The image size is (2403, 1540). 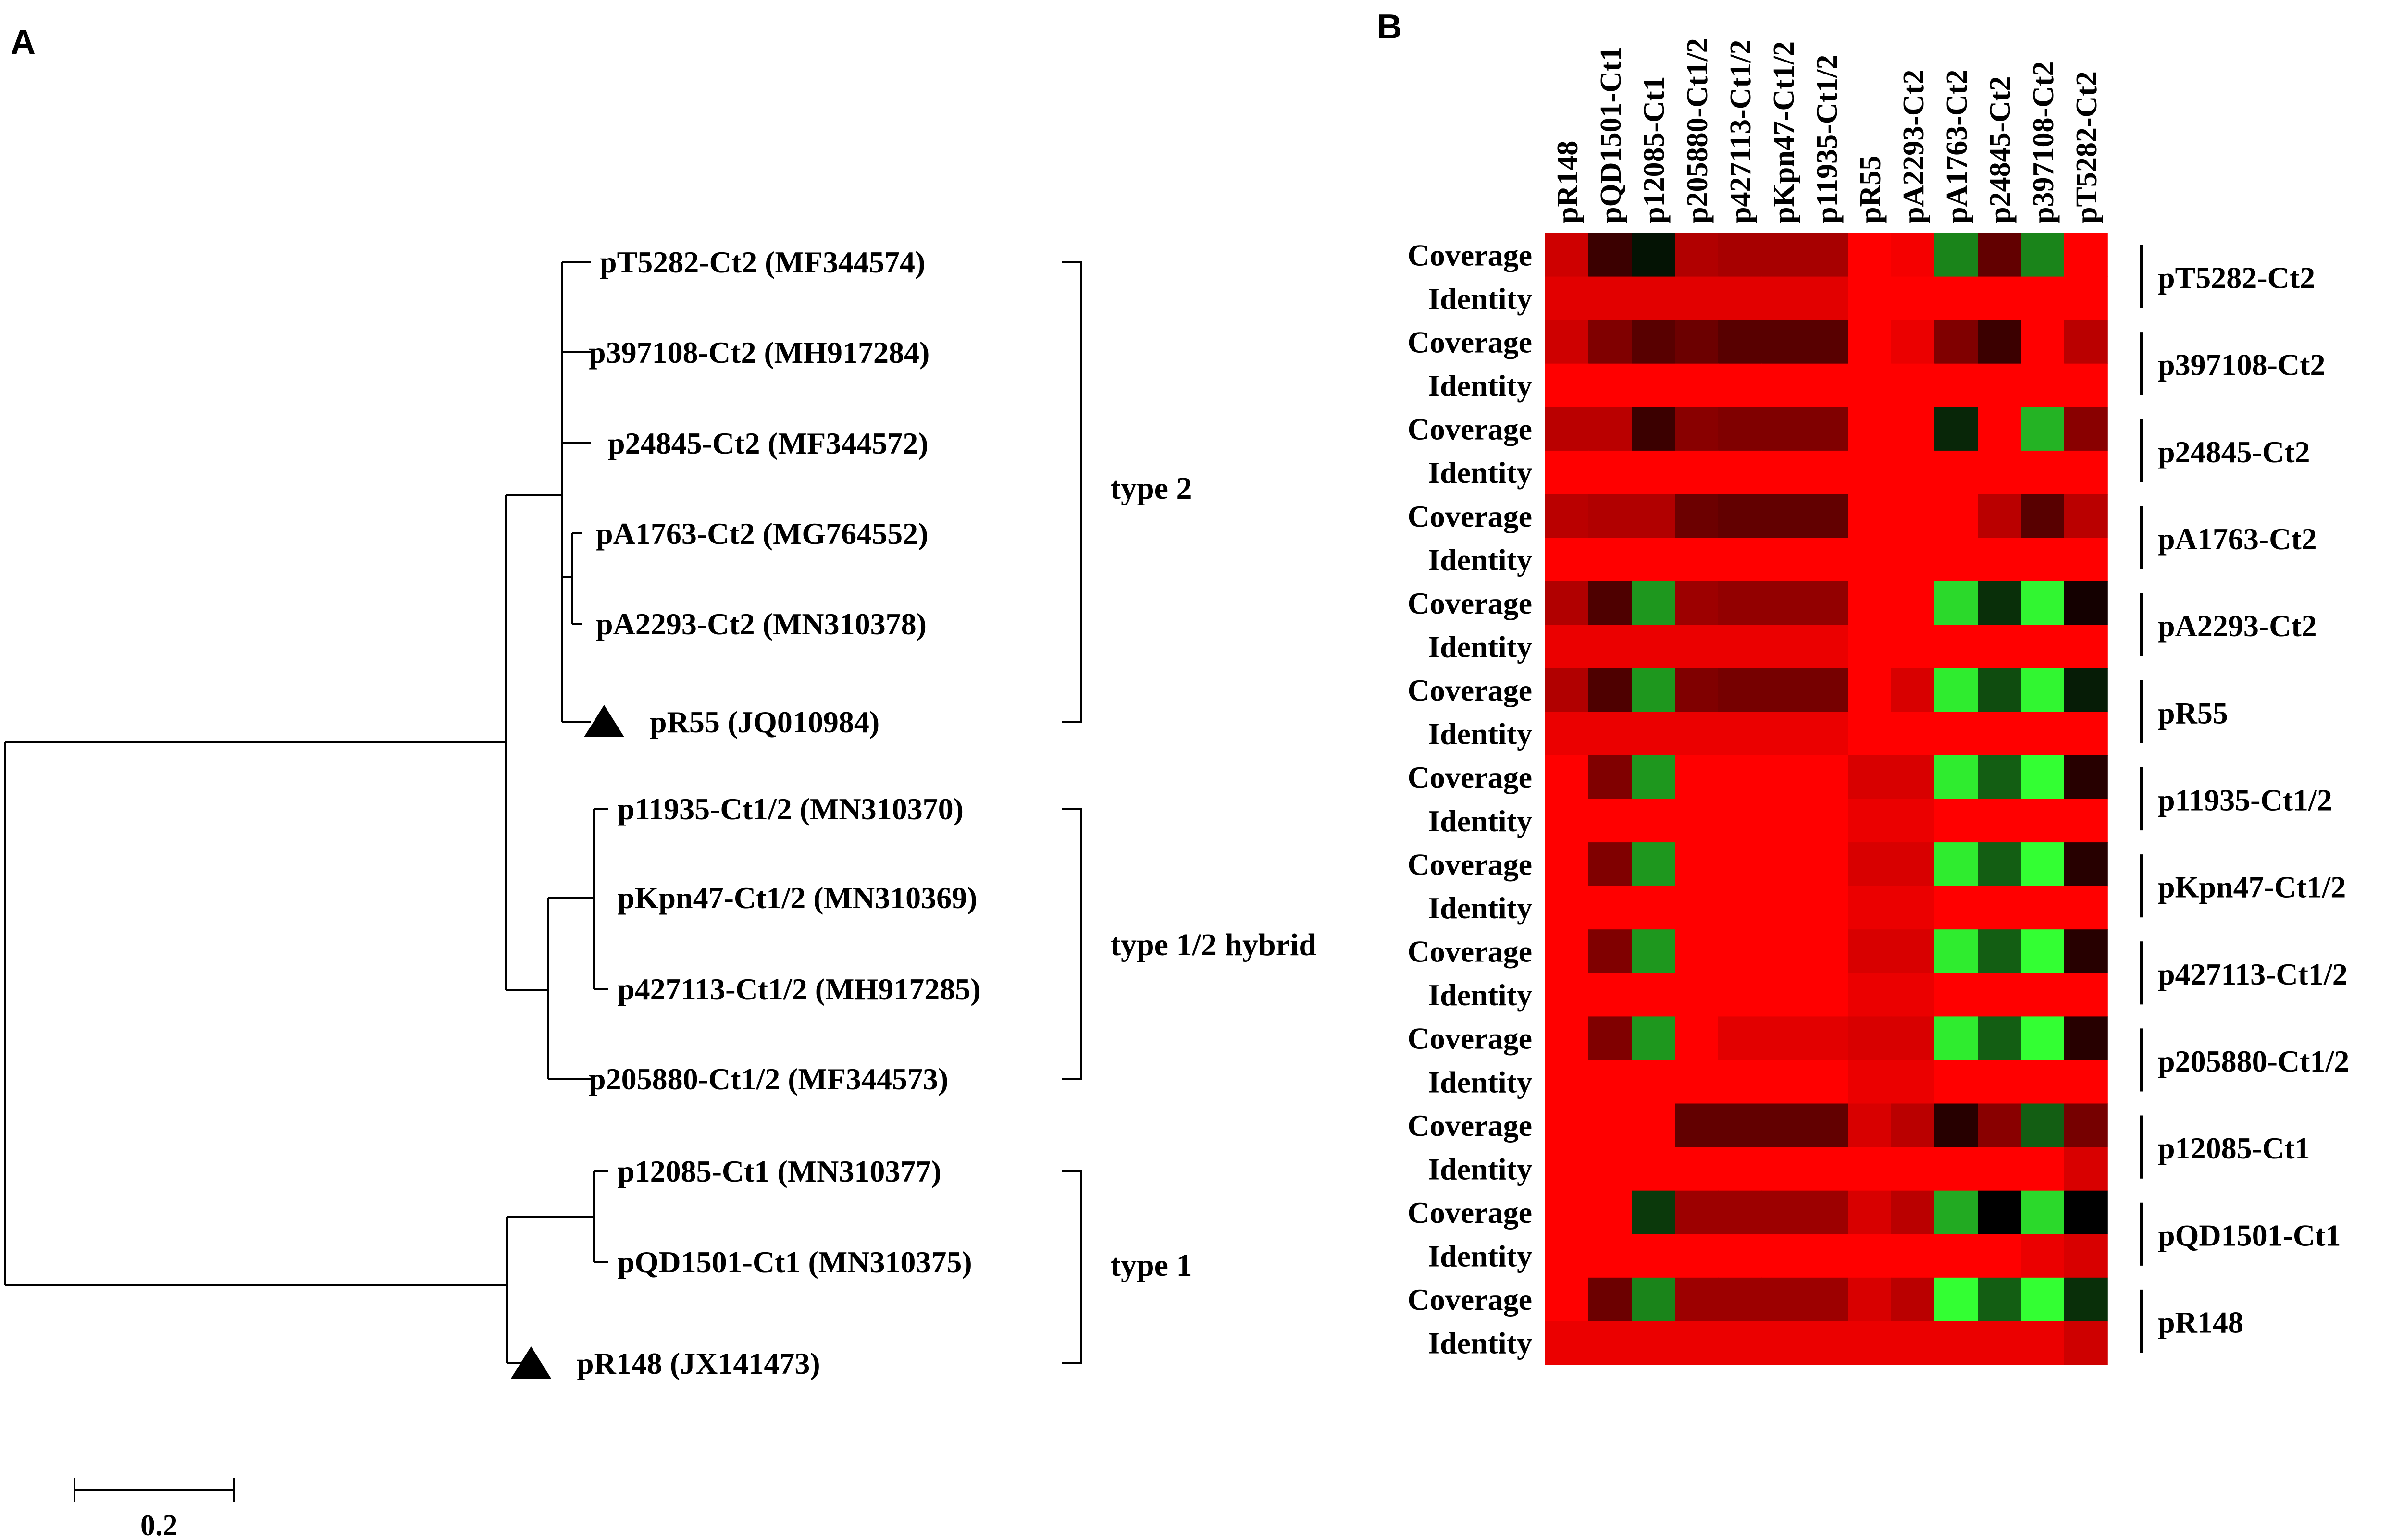 I want to click on heatmap-column-label: p205880-Ct1/2, so click(x=1697, y=130).